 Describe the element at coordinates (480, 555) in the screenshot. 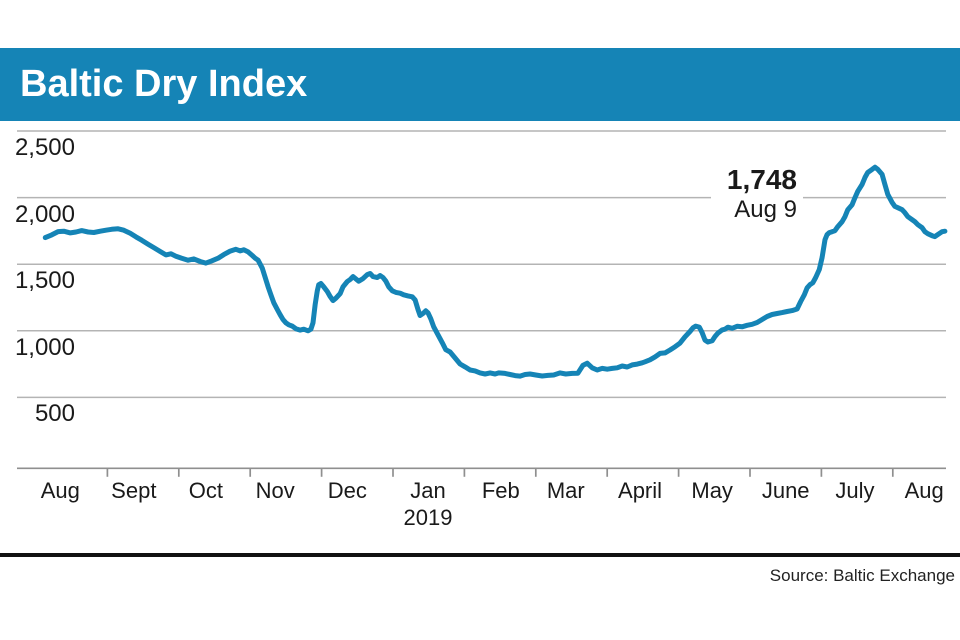

I see `footer-rule` at that location.